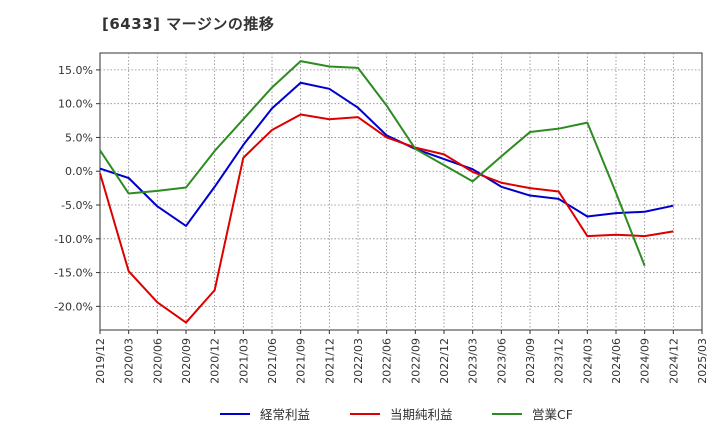 The width and height of the screenshot is (720, 440). Describe the element at coordinates (702, 361) in the screenshot. I see `x-tick-label: 2025/03` at that location.